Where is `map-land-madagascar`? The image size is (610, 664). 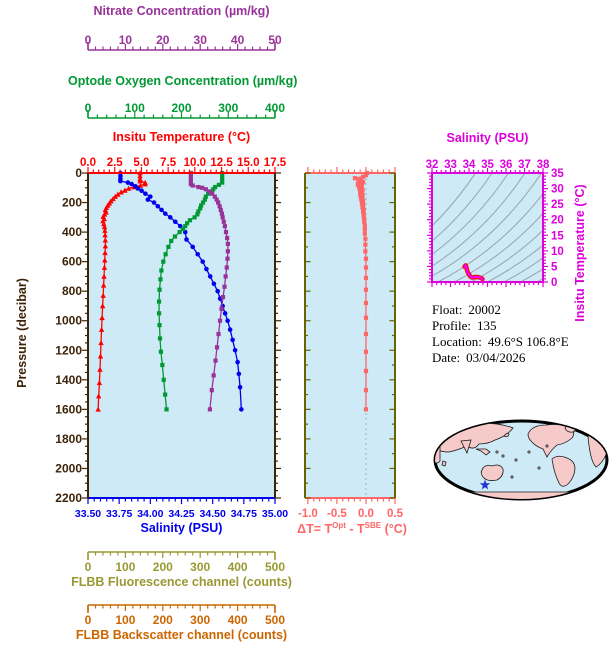 map-land-madagascar is located at coordinates (444, 463).